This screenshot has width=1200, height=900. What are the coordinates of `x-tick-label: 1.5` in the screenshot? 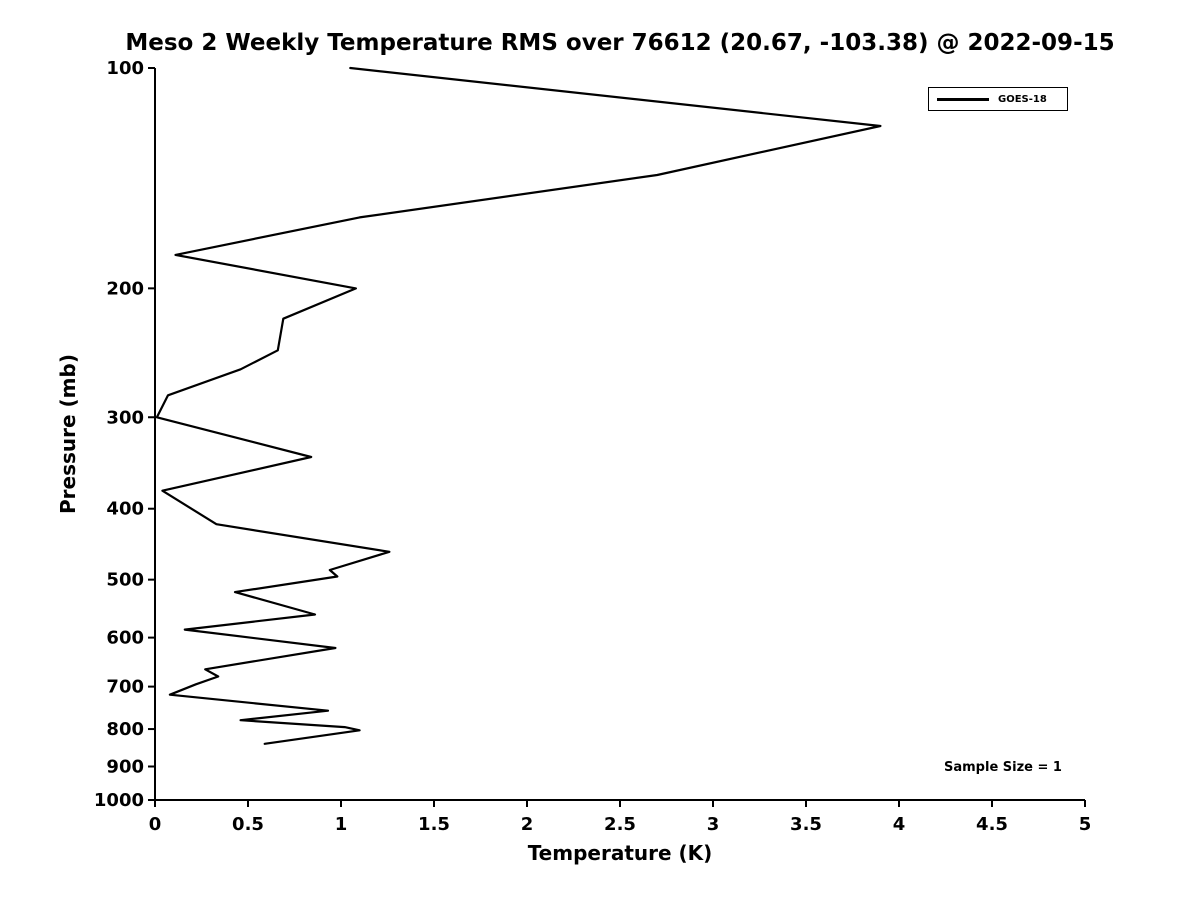 It's located at (434, 824).